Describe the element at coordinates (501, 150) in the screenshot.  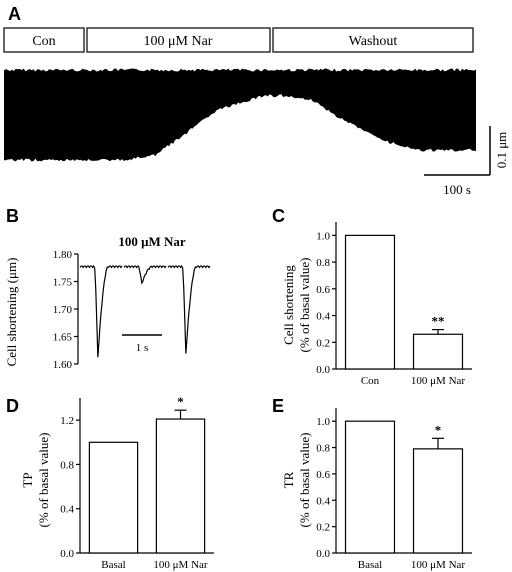
I see `scalebar-y-label: 0.1 μm` at that location.